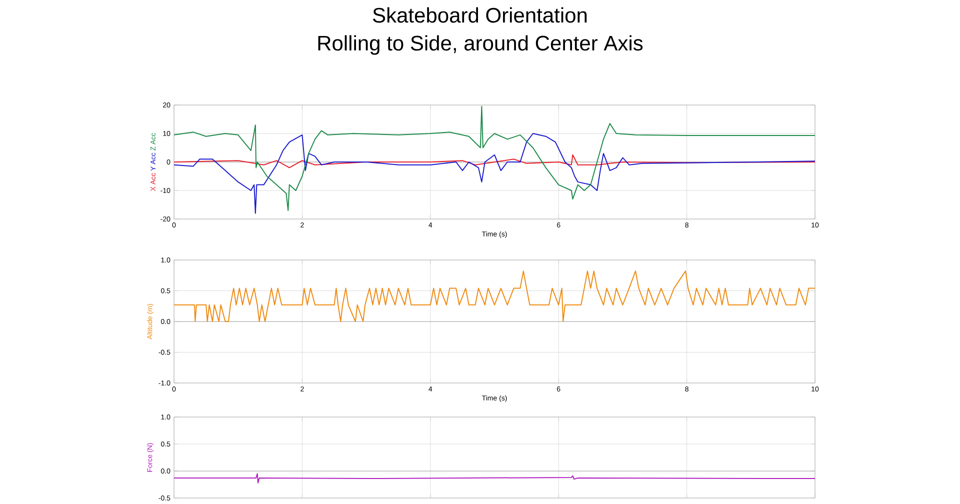 This screenshot has height=504, width=960. What do you see at coordinates (480, 45) in the screenshot?
I see `chart-subtitle: Rolling to Side, around Center Axis` at bounding box center [480, 45].